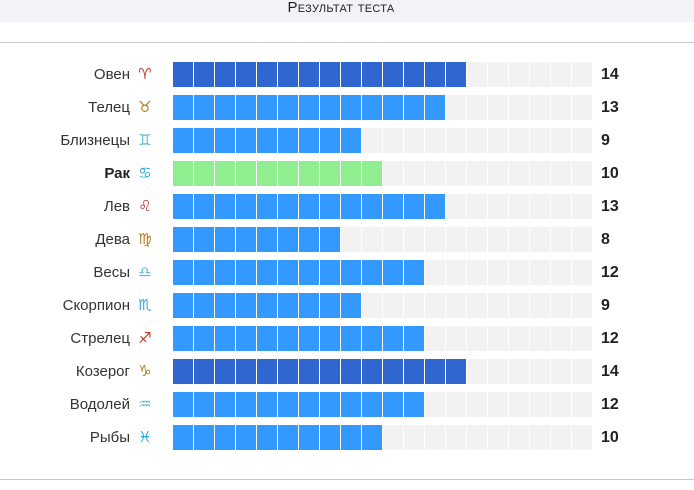 Image resolution: width=694 pixels, height=490 pixels. Describe the element at coordinates (347, 206) in the screenshot. I see `bar-row: Лев ♌ 13` at that location.